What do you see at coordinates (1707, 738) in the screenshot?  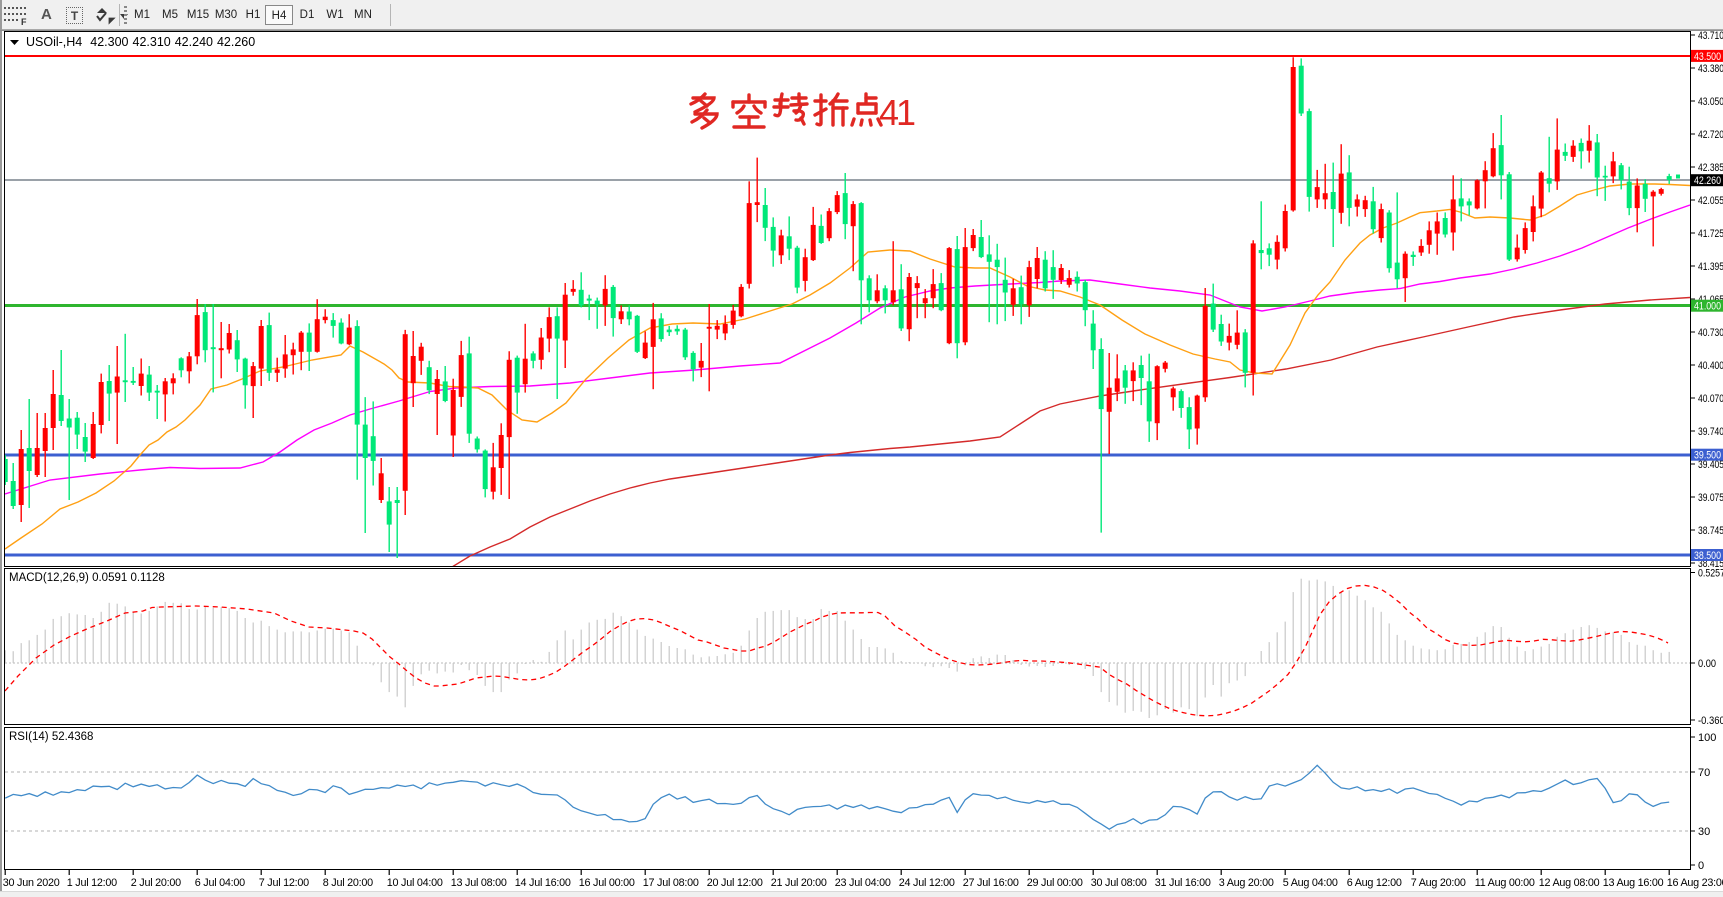 I see `svg-text: 100` at bounding box center [1707, 738].